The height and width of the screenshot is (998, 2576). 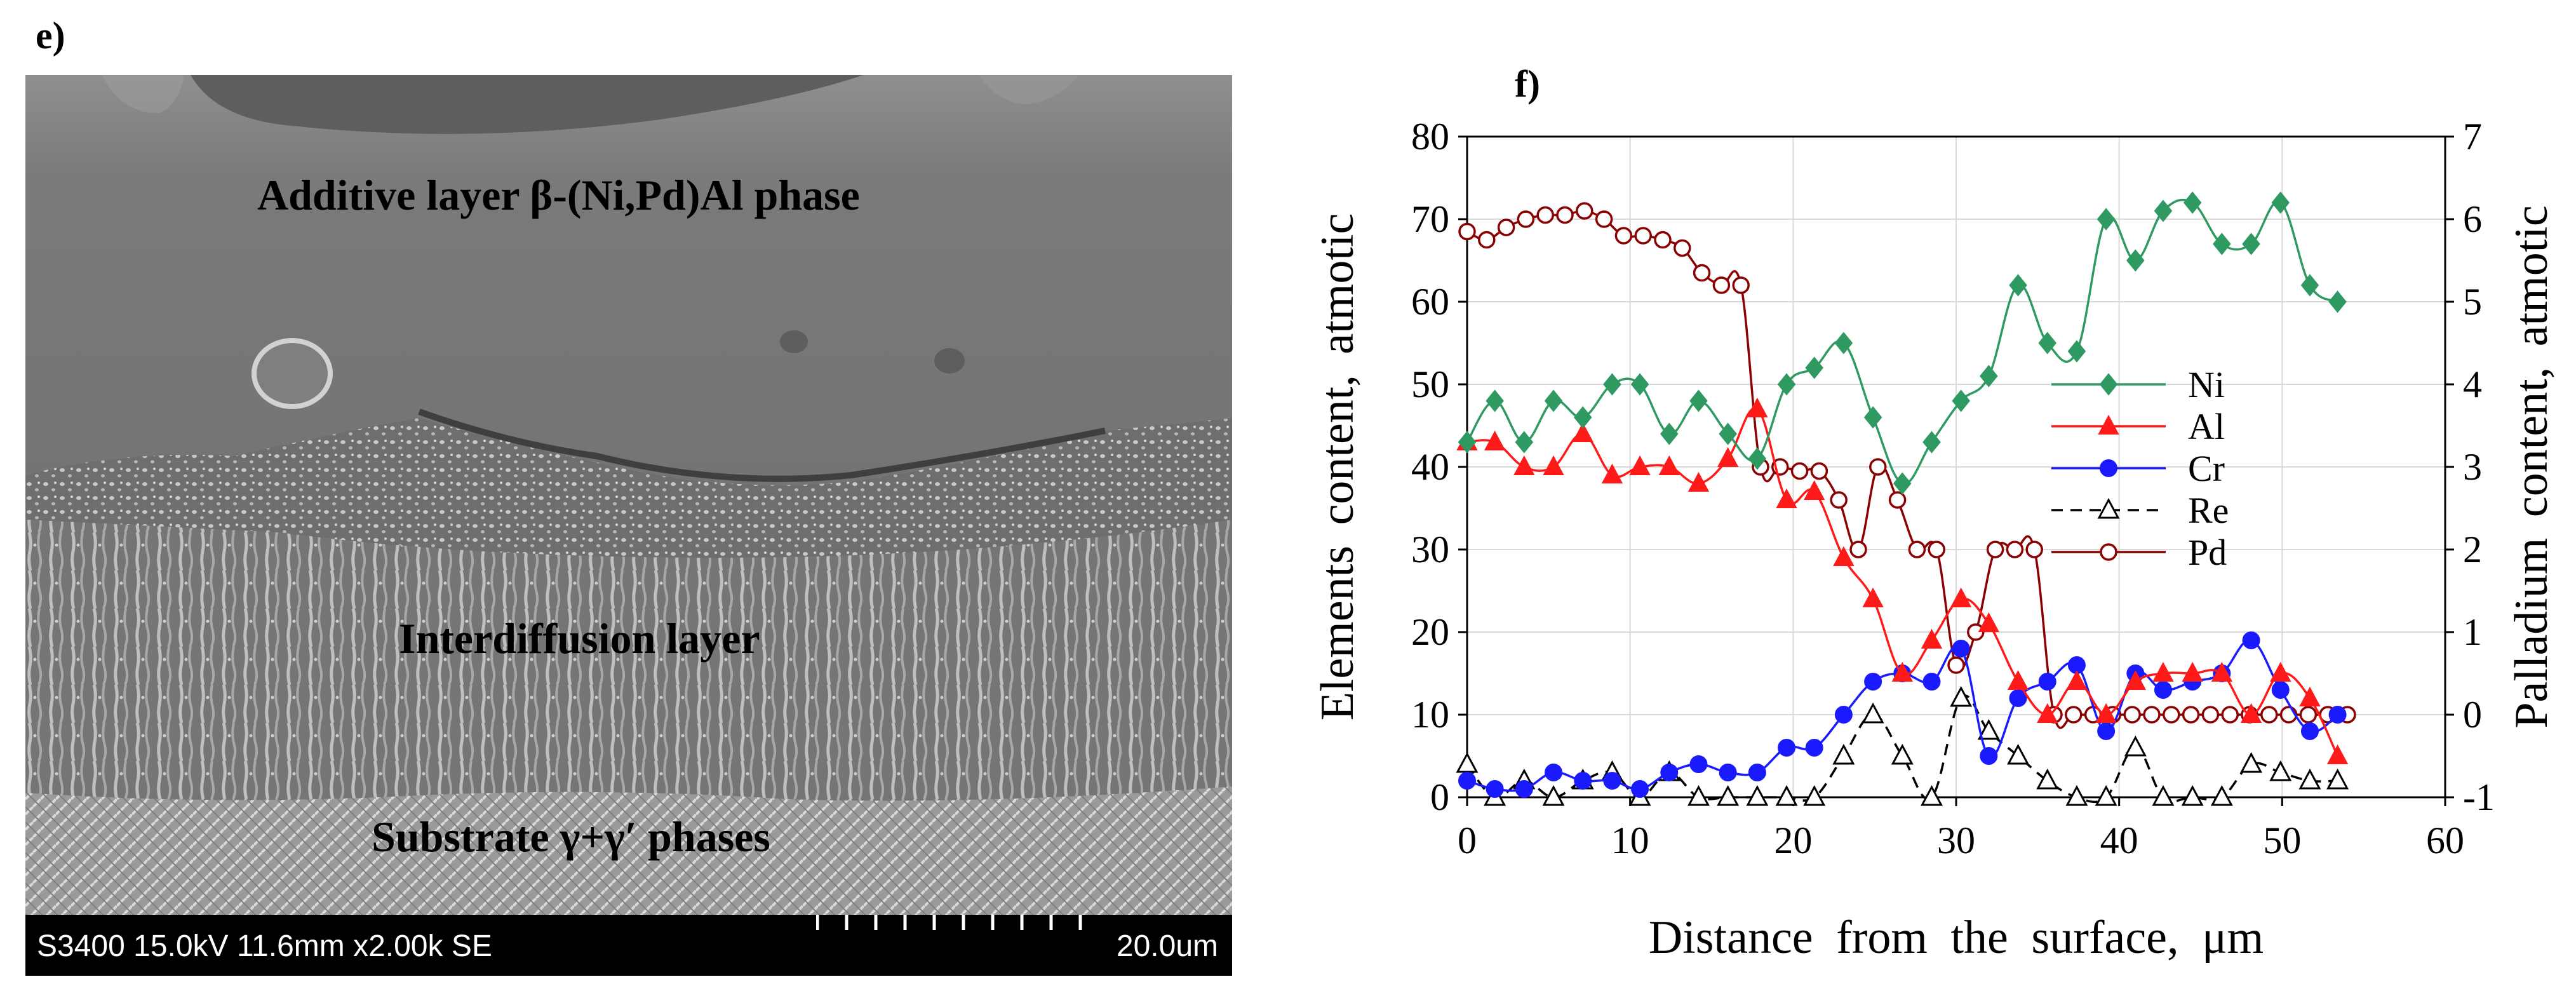 What do you see at coordinates (2108, 552) in the screenshot?
I see `legend-marker-pd` at bounding box center [2108, 552].